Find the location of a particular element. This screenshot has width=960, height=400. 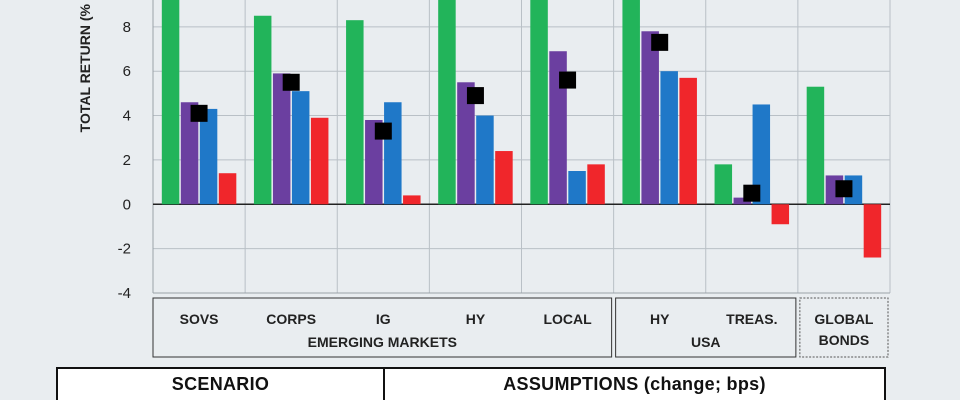

y-tick-label: 0 is located at coordinates (127, 204).